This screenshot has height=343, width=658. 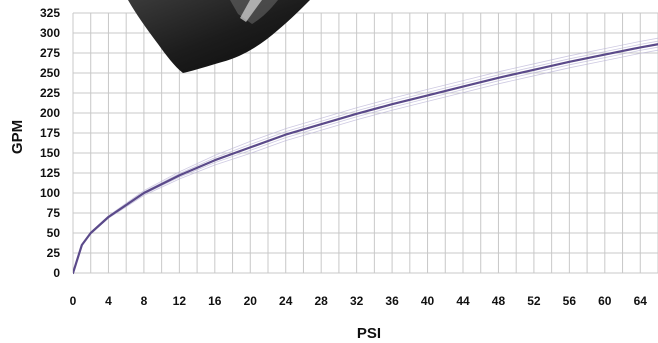 What do you see at coordinates (50, 133) in the screenshot?
I see `y-tick-label: 175` at bounding box center [50, 133].